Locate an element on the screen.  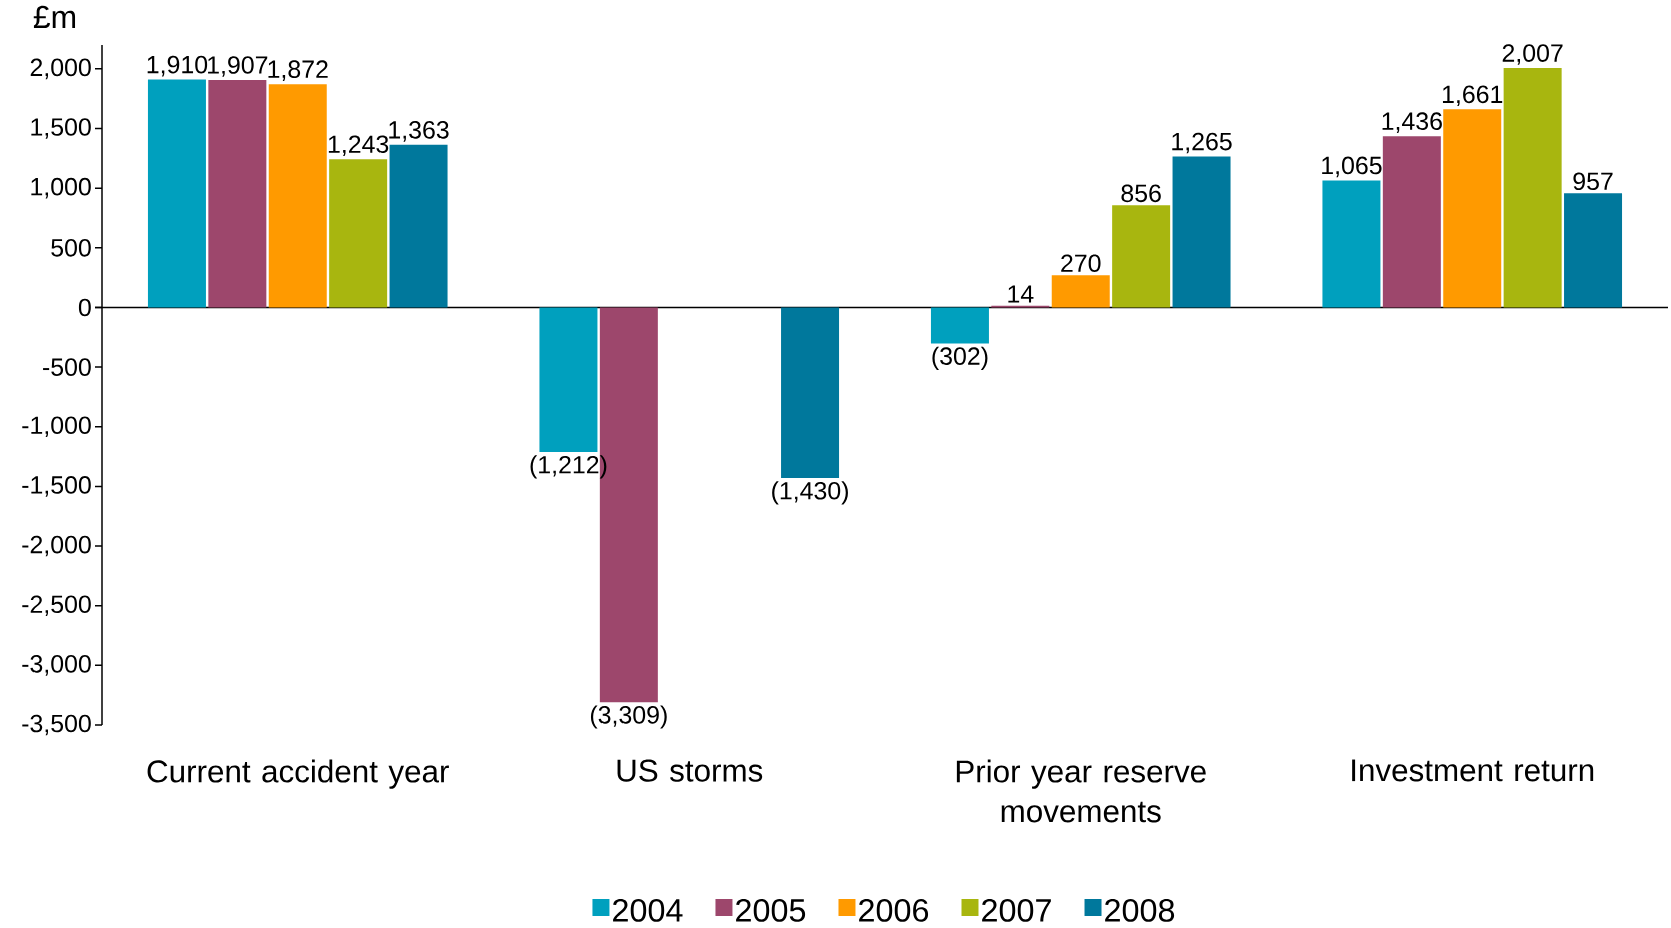
legend-label: 2006 is located at coordinates (894, 910).